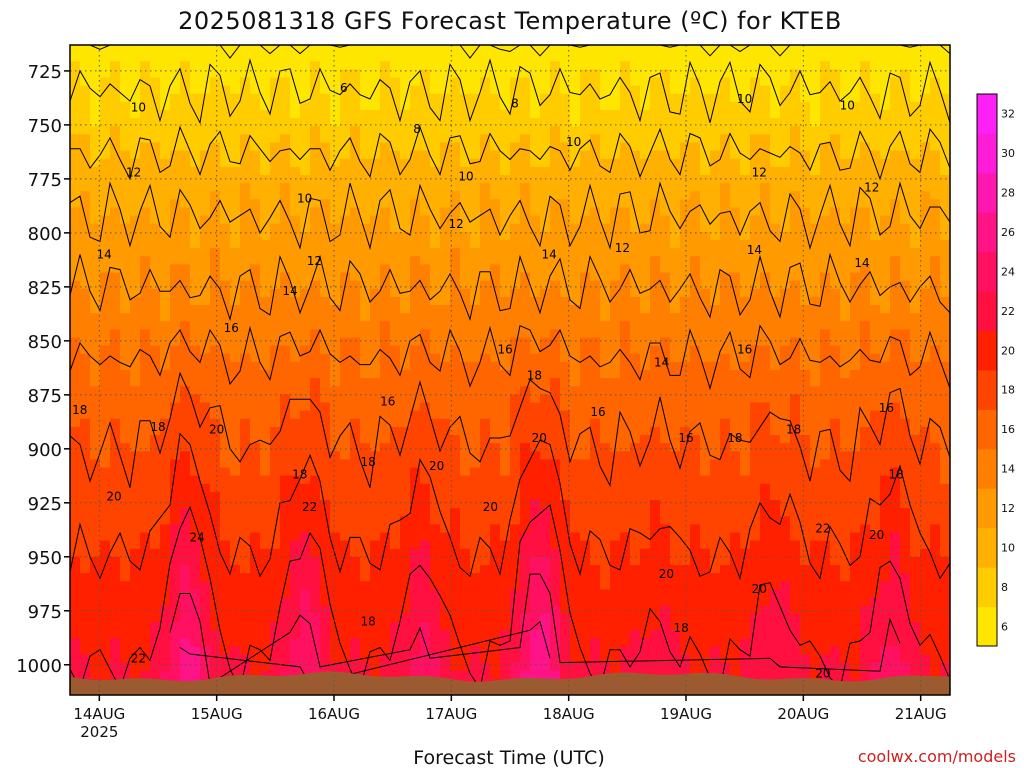 The image size is (1024, 768). I want to click on colorbar: 6 8 10 12 14 16 18 20 22 24 26 28 30 32, so click(995, 370).